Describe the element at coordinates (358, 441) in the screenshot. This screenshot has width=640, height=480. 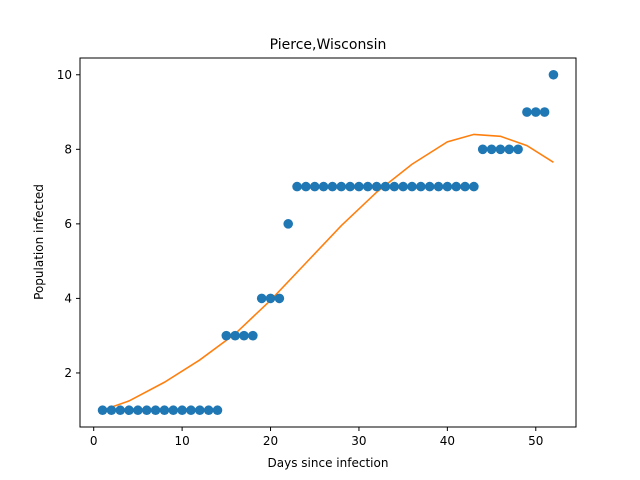
I see `x-tick-label: 30` at that location.